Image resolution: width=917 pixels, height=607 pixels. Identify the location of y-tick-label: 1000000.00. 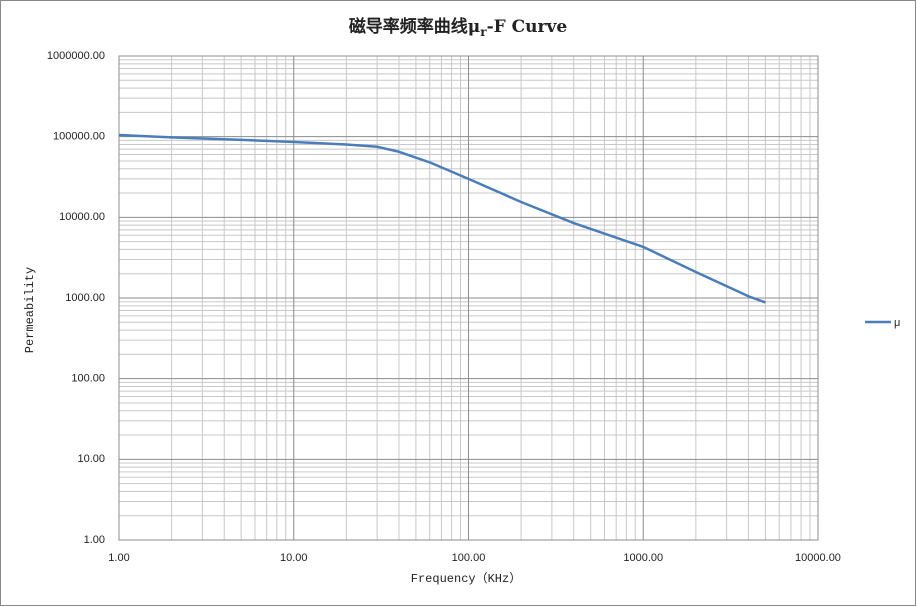
(76, 56).